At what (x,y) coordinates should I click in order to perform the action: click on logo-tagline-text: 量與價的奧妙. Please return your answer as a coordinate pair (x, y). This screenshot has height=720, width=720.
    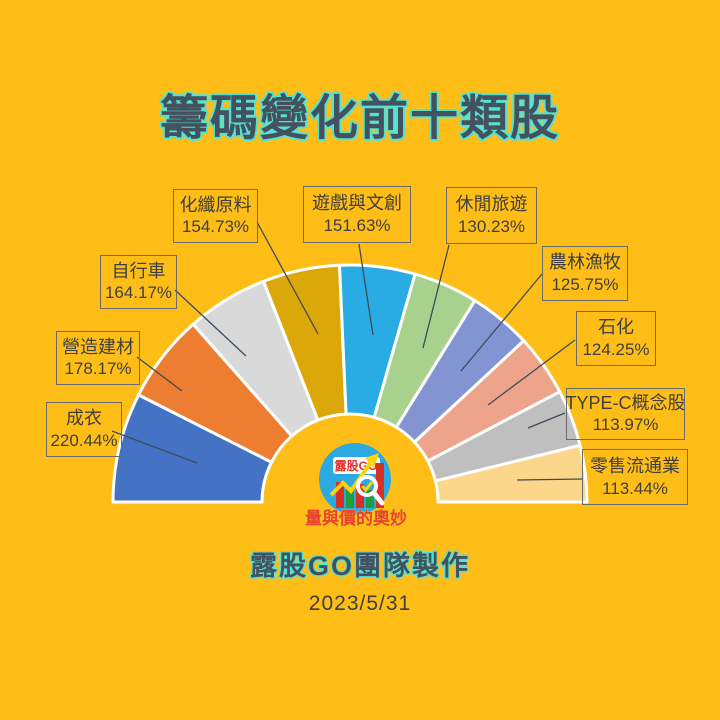
    Looking at the image, I should click on (356, 518).